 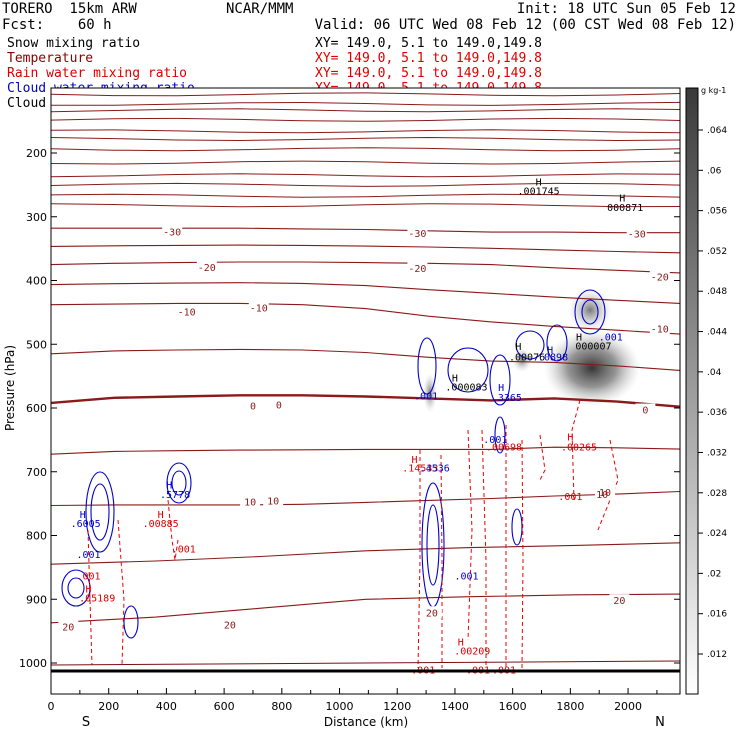 What do you see at coordinates (579, 447) in the screenshot?
I see `maximum-label: .00265` at bounding box center [579, 447].